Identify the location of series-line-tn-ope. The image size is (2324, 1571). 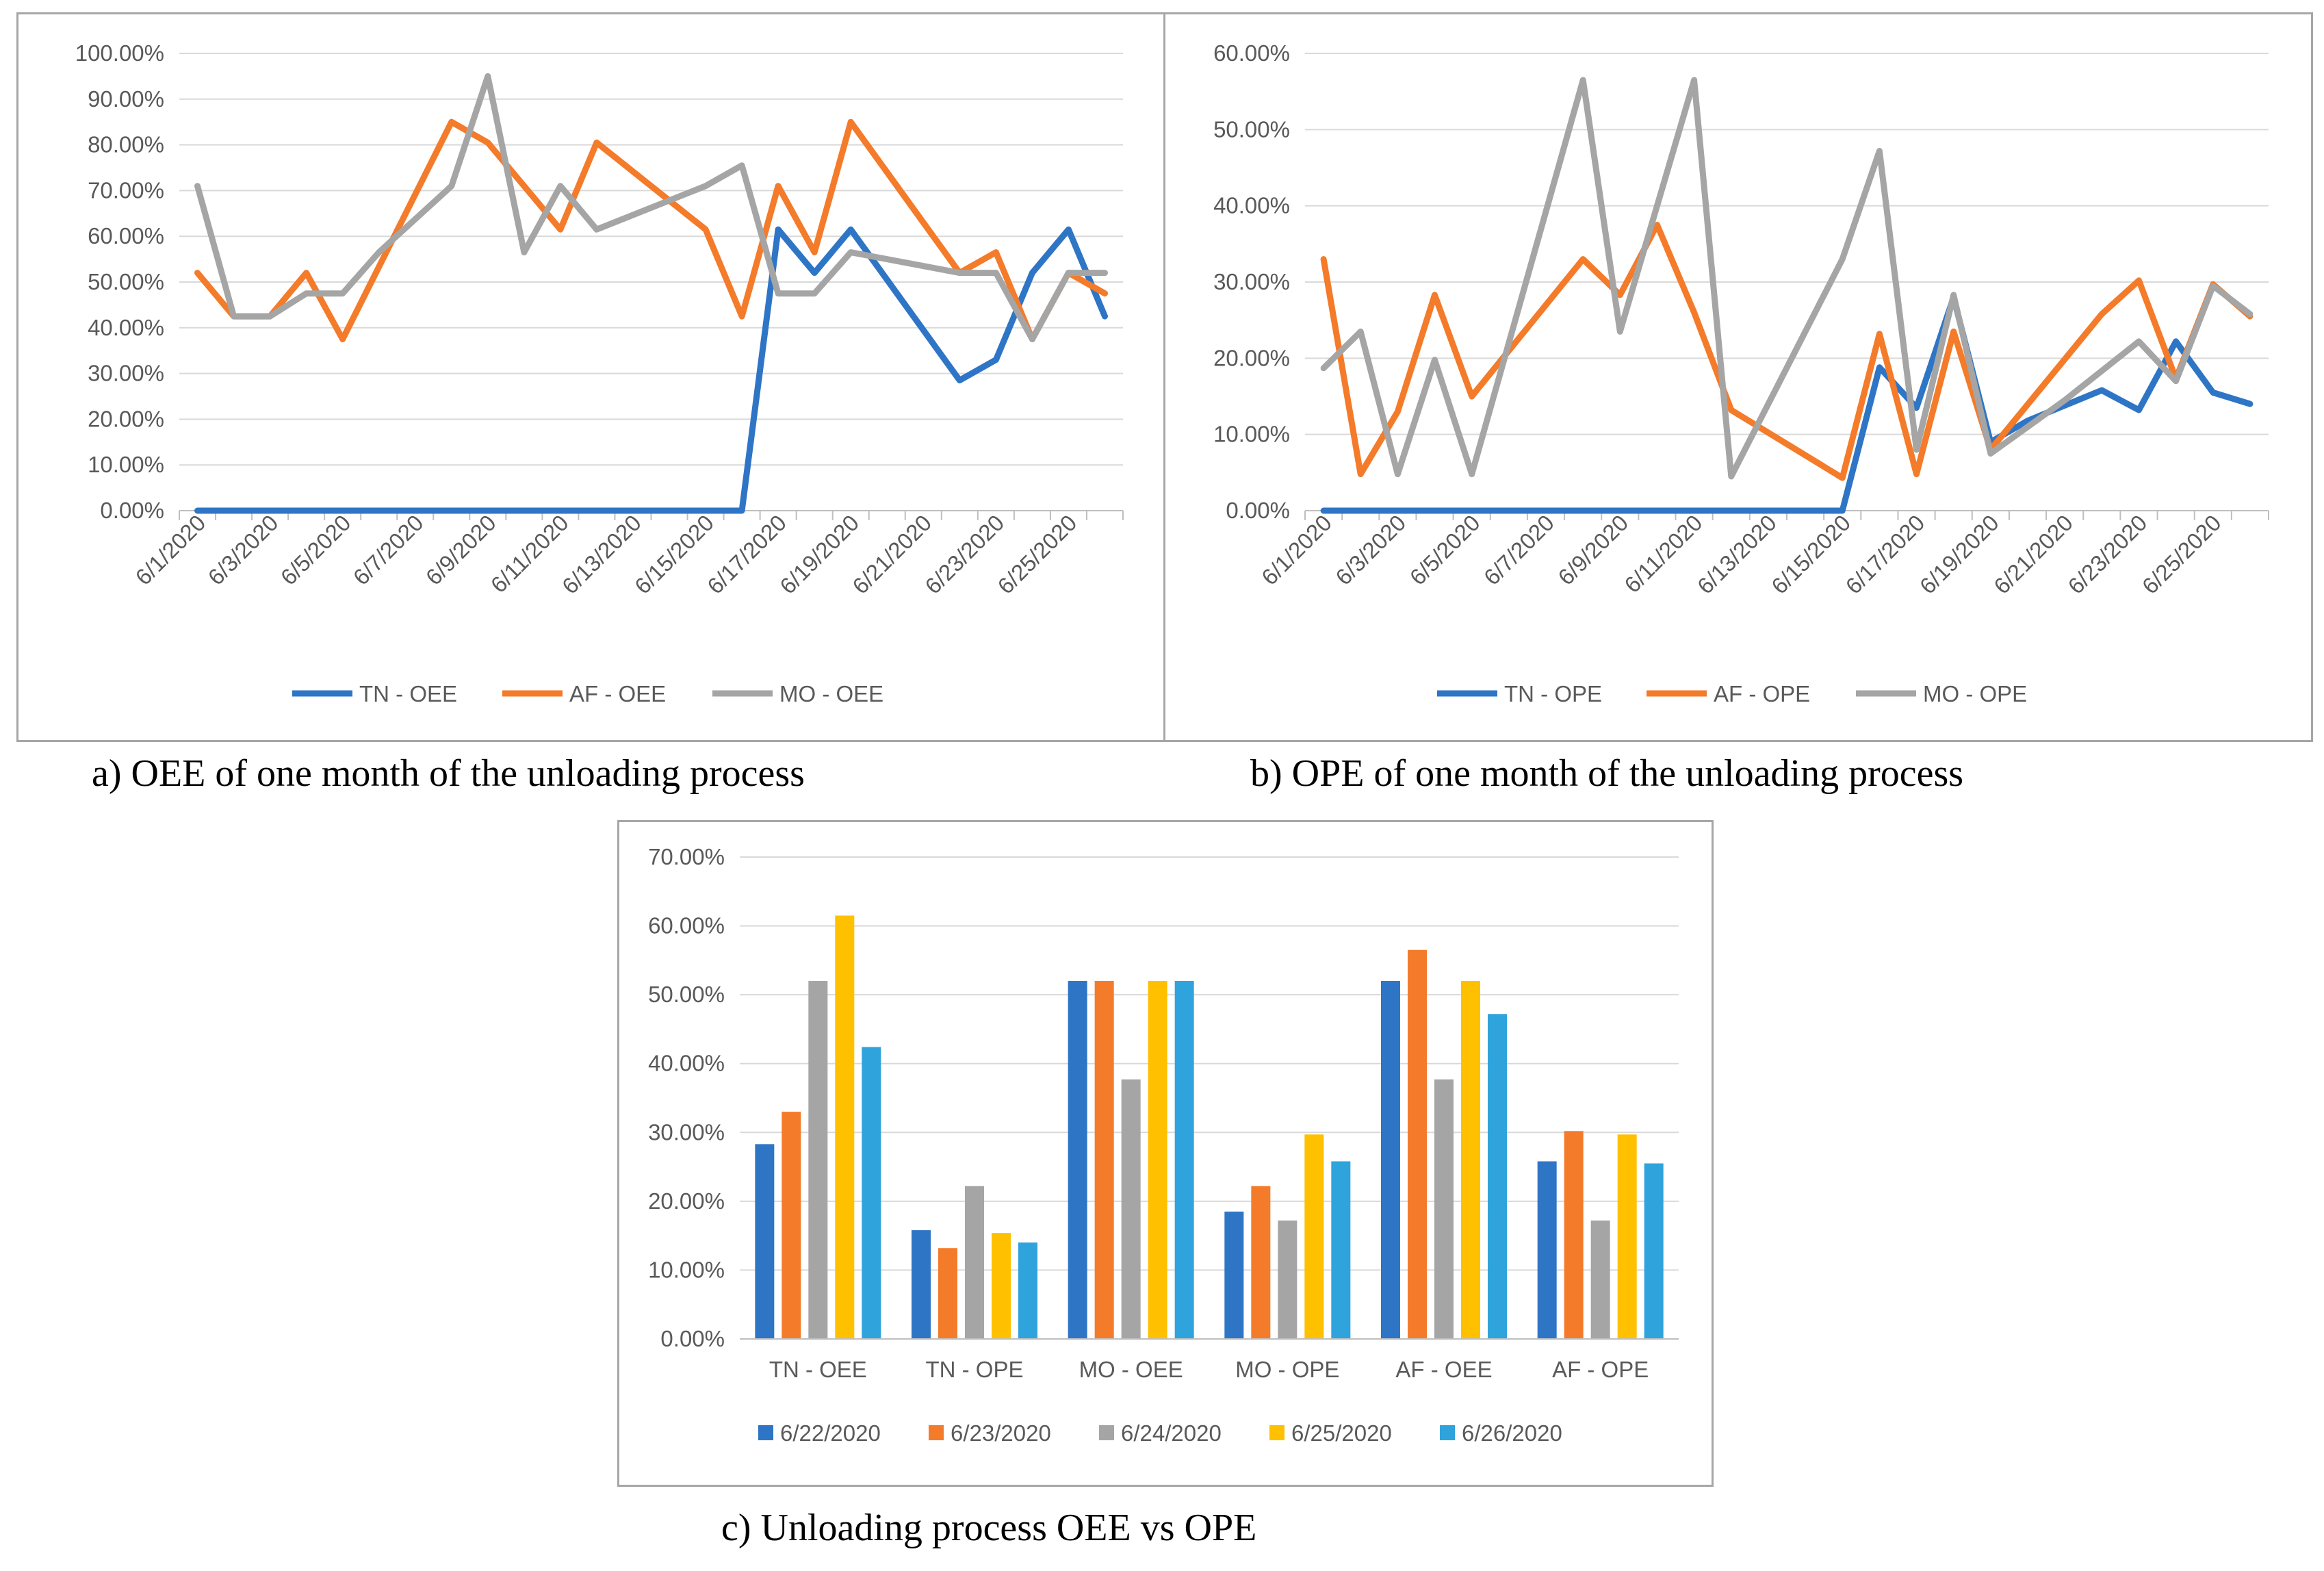
(1787, 404).